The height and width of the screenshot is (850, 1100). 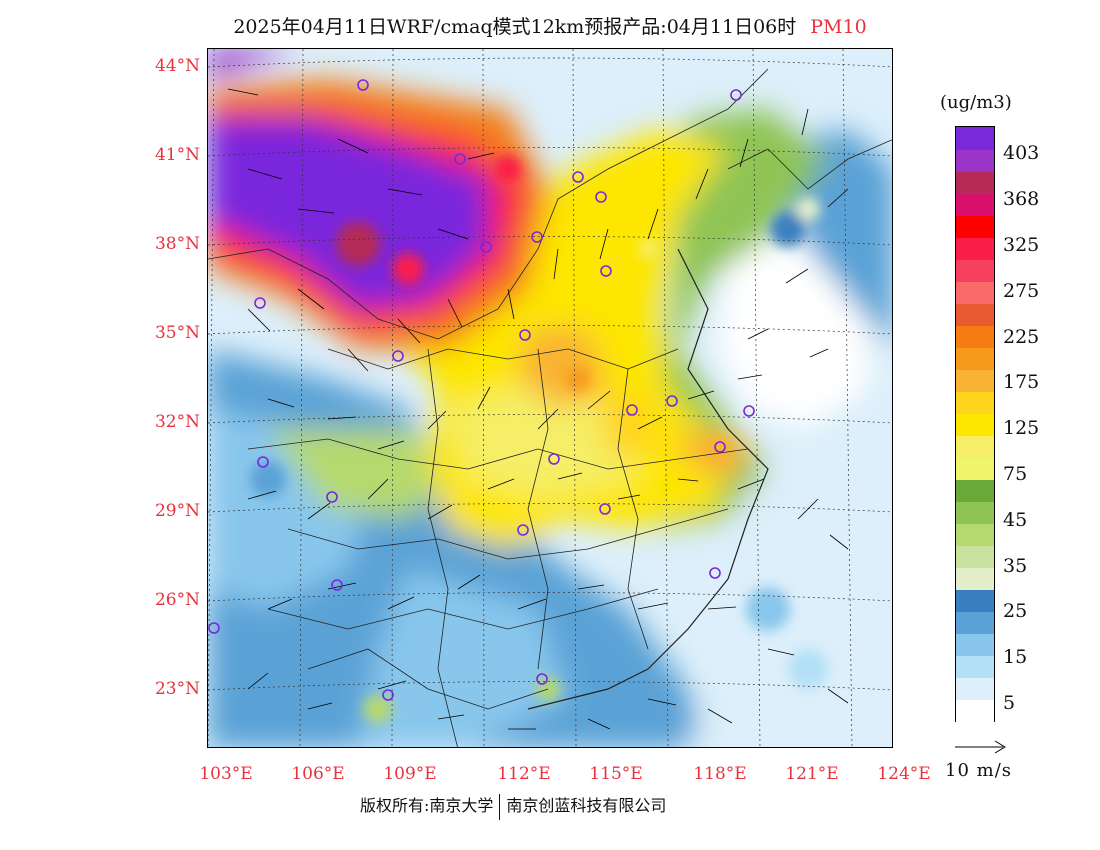 What do you see at coordinates (226, 774) in the screenshot?
I see `lon-label: 103°E` at bounding box center [226, 774].